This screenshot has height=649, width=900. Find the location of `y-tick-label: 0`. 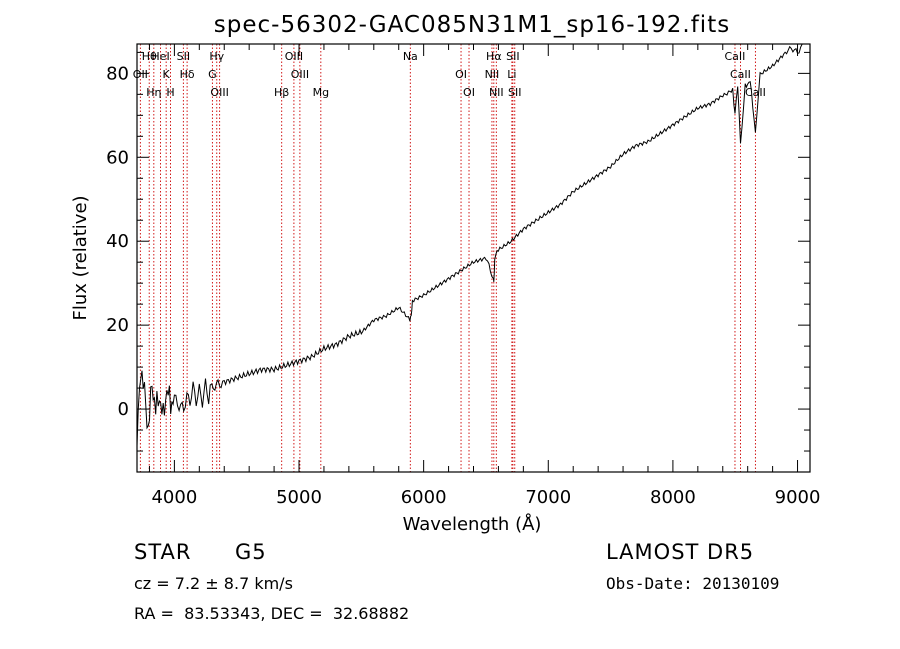

y-tick-label: 0 is located at coordinates (123, 409).